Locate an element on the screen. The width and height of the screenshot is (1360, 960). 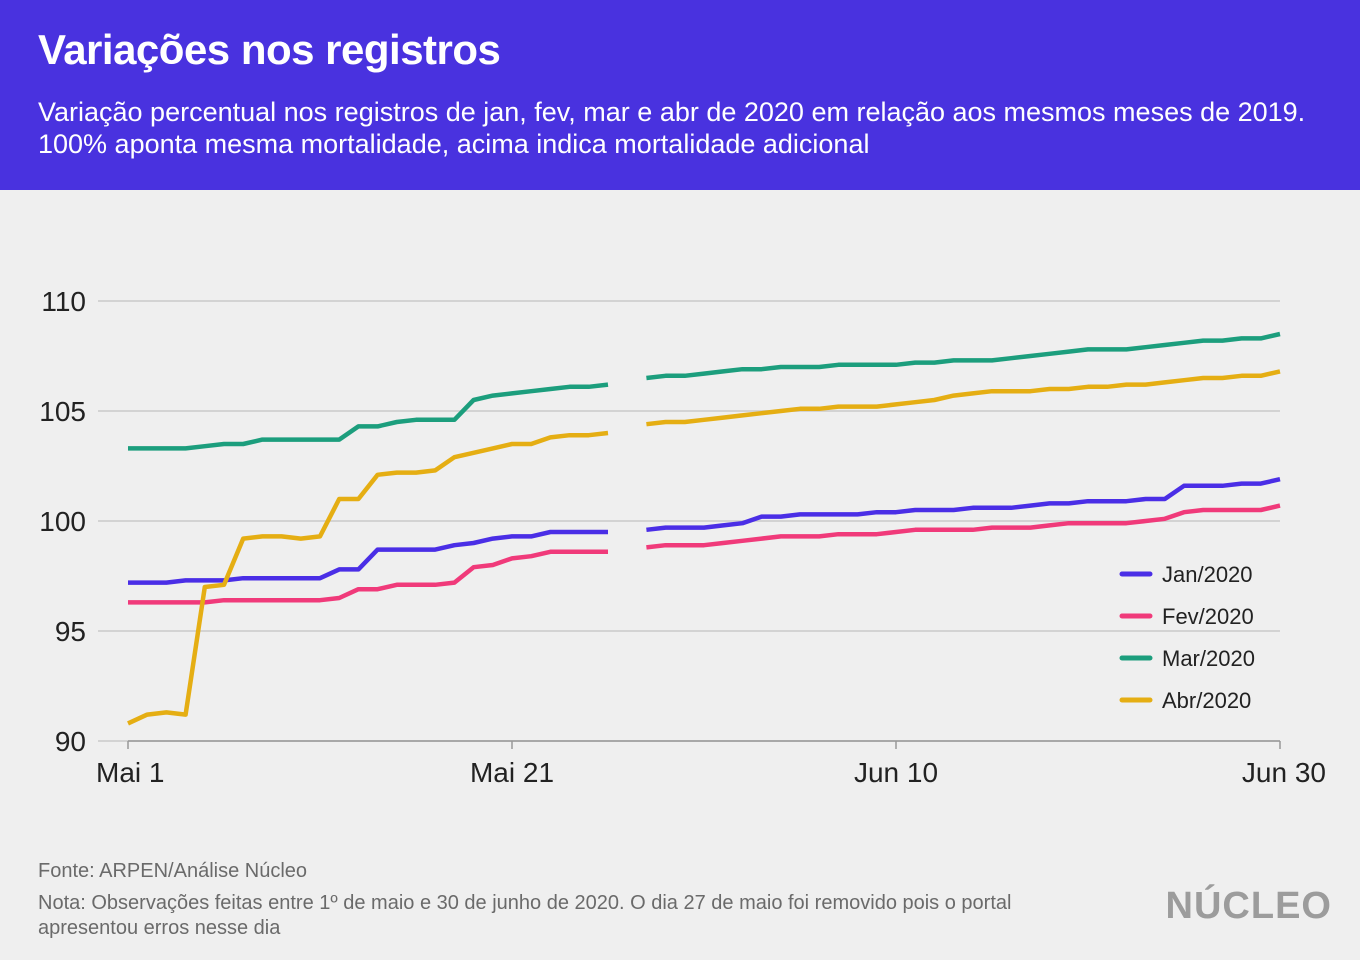
chart-title: Variações nos registros is located at coordinates (269, 49).